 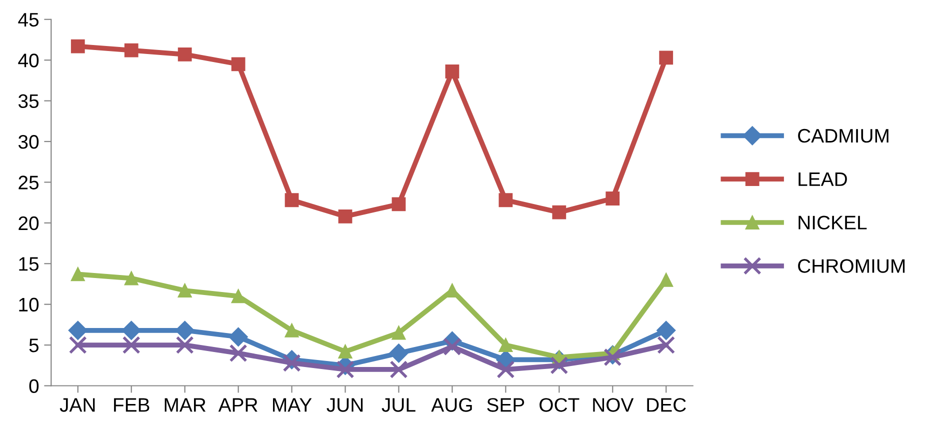 What do you see at coordinates (399, 405) in the screenshot?
I see `x-tick-label: JUL` at bounding box center [399, 405].